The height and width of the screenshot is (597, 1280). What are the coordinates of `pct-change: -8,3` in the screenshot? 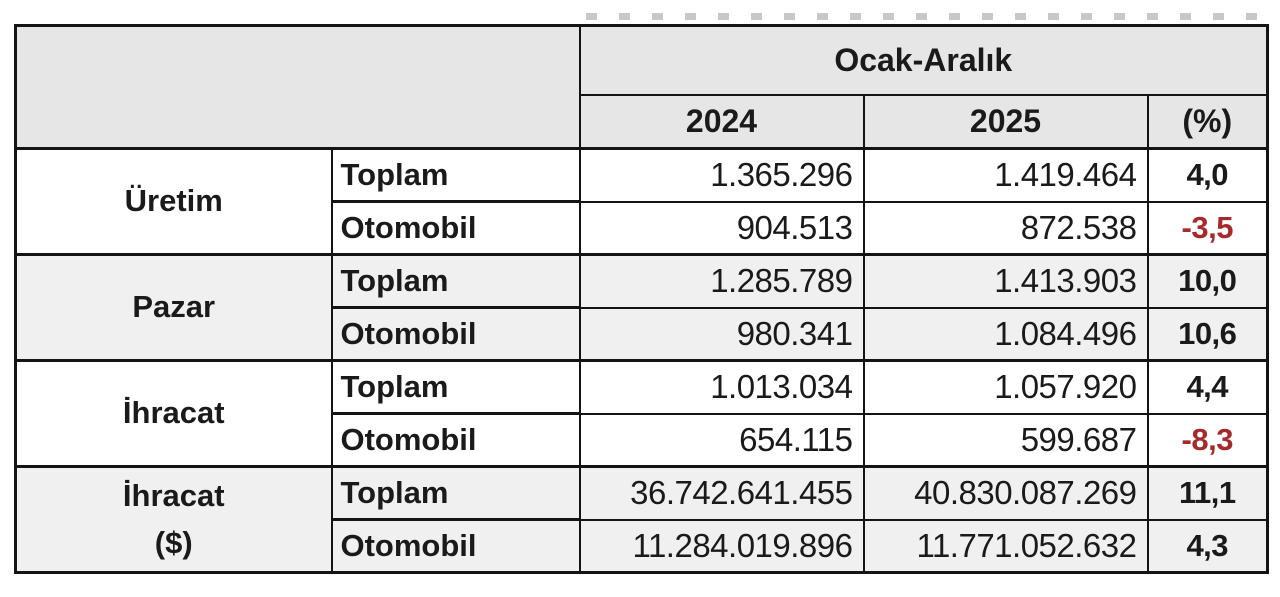 It's located at (1207, 440).